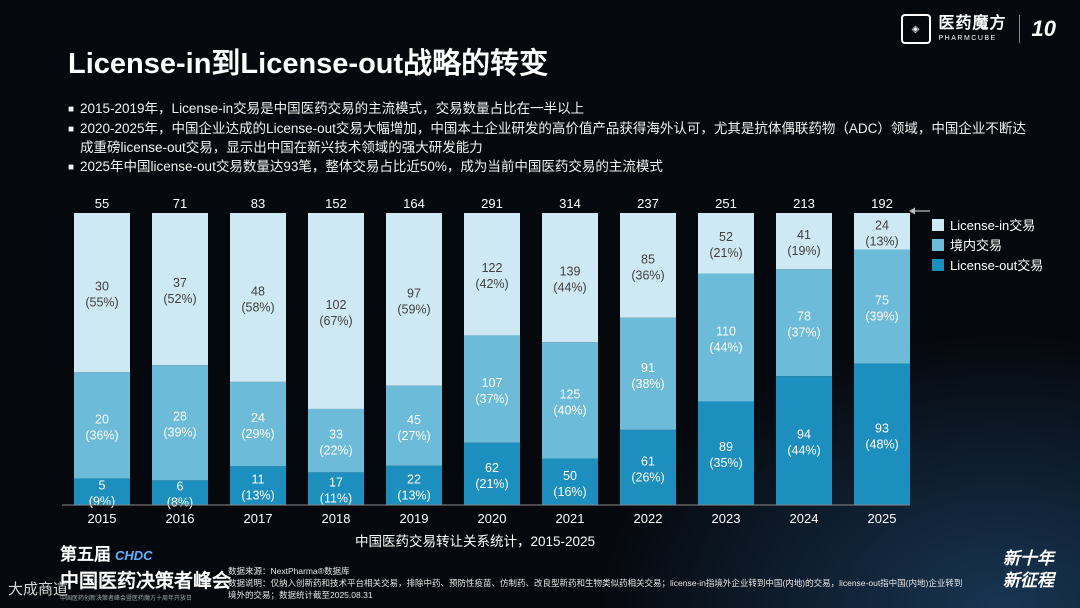  I want to click on segment-value-label: 75, so click(882, 301).